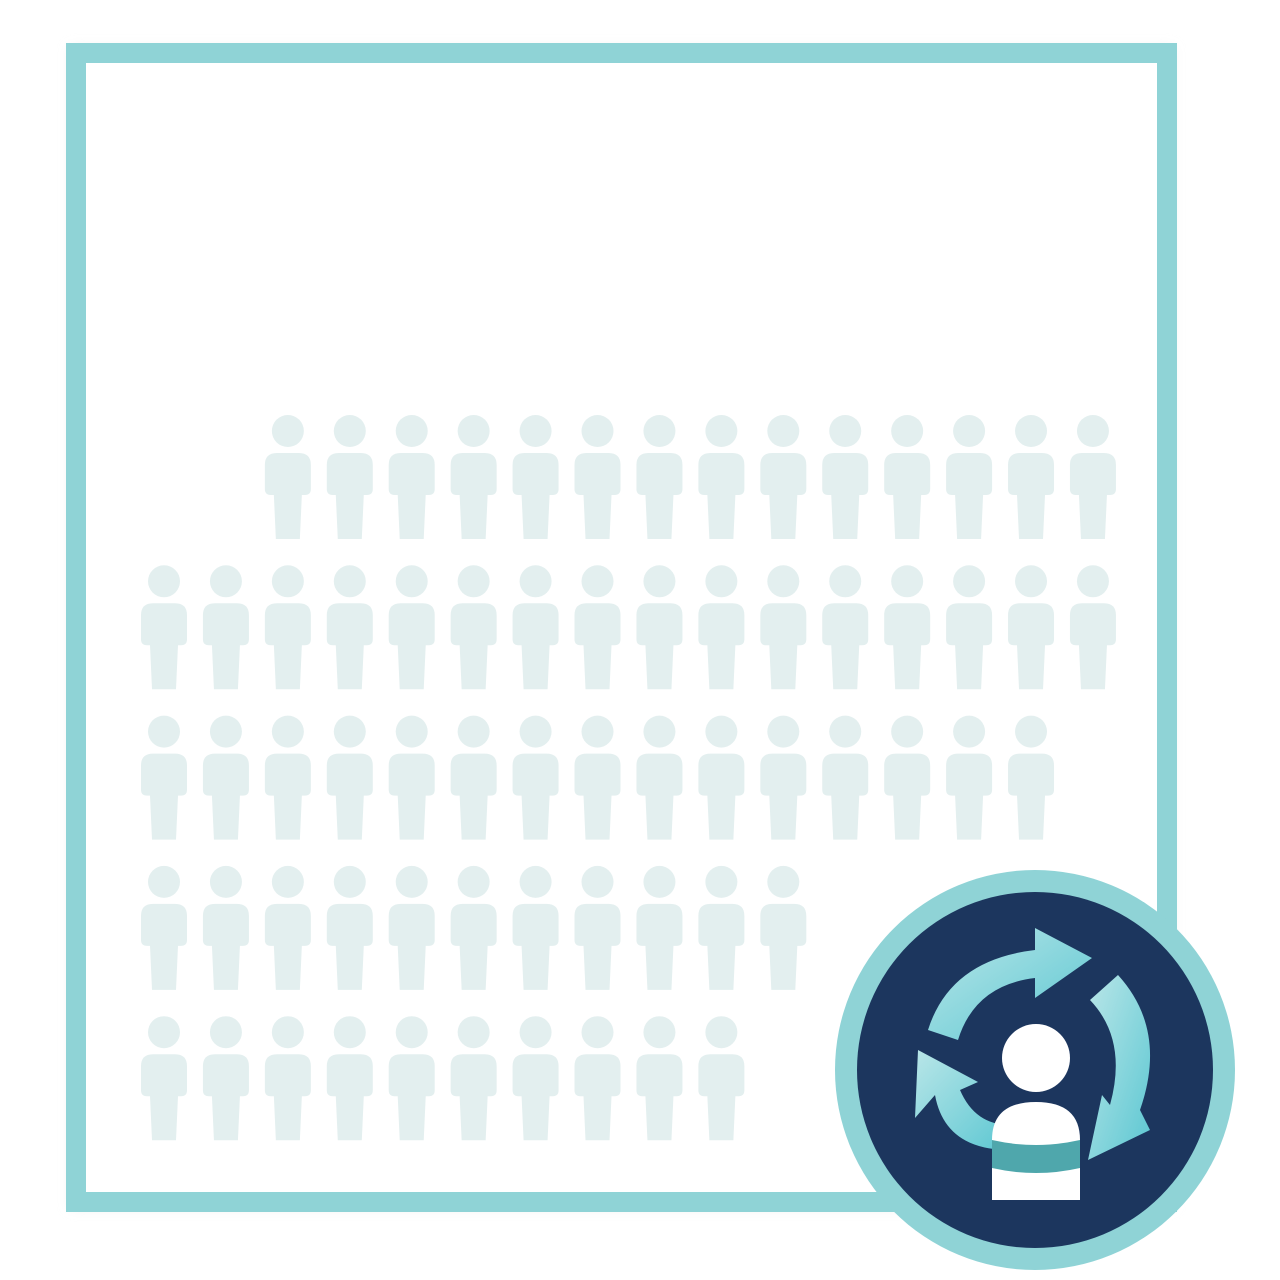  I want to click on person-icon, so click(1036, 1112).